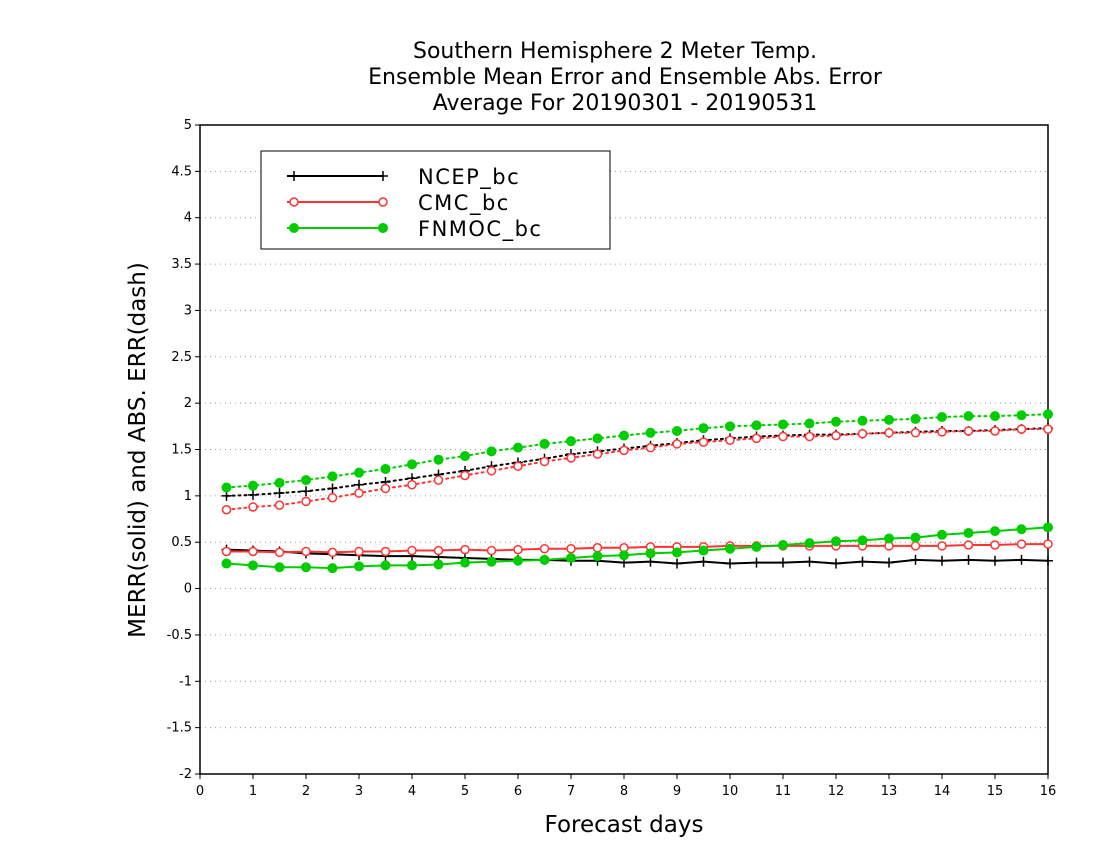 Image resolution: width=1100 pixels, height=850 pixels. I want to click on y-tick-label: -1.5, so click(179, 728).